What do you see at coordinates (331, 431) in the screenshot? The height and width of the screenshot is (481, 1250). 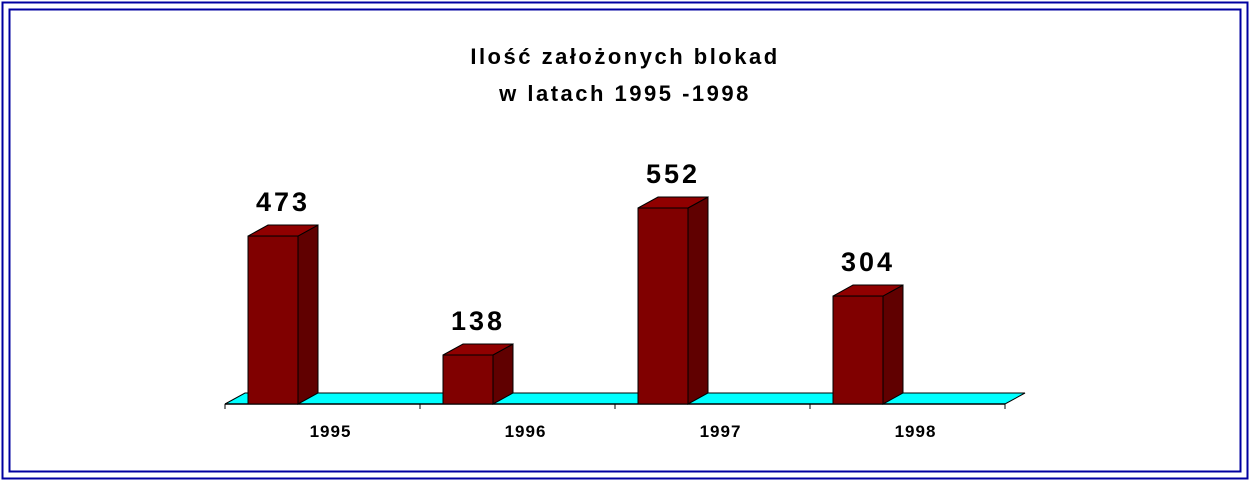 I see `x-tick-label: 1995` at bounding box center [331, 431].